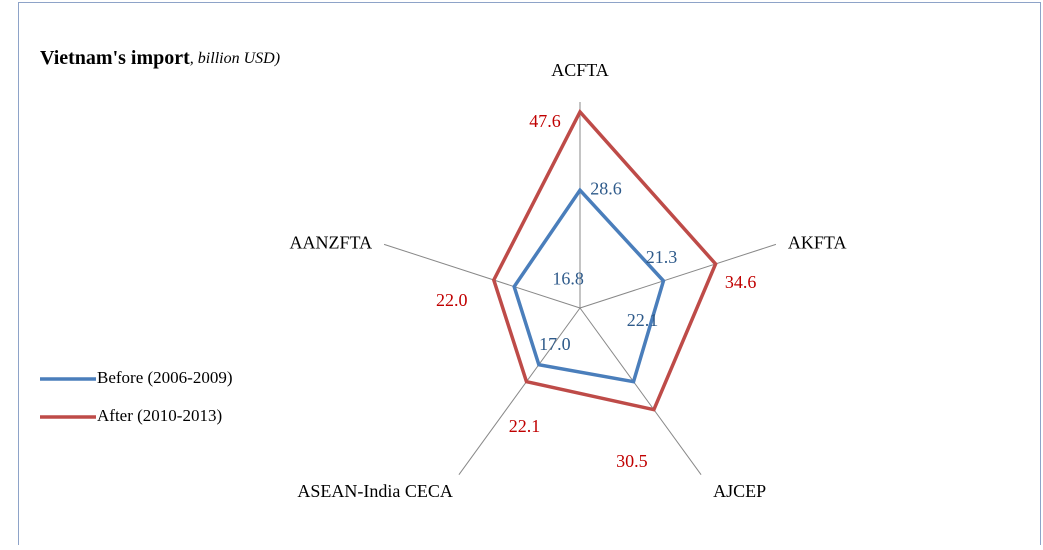 The width and height of the screenshot is (1043, 550). What do you see at coordinates (375, 491) in the screenshot?
I see `category-label: ASEAN-India CECA` at bounding box center [375, 491].